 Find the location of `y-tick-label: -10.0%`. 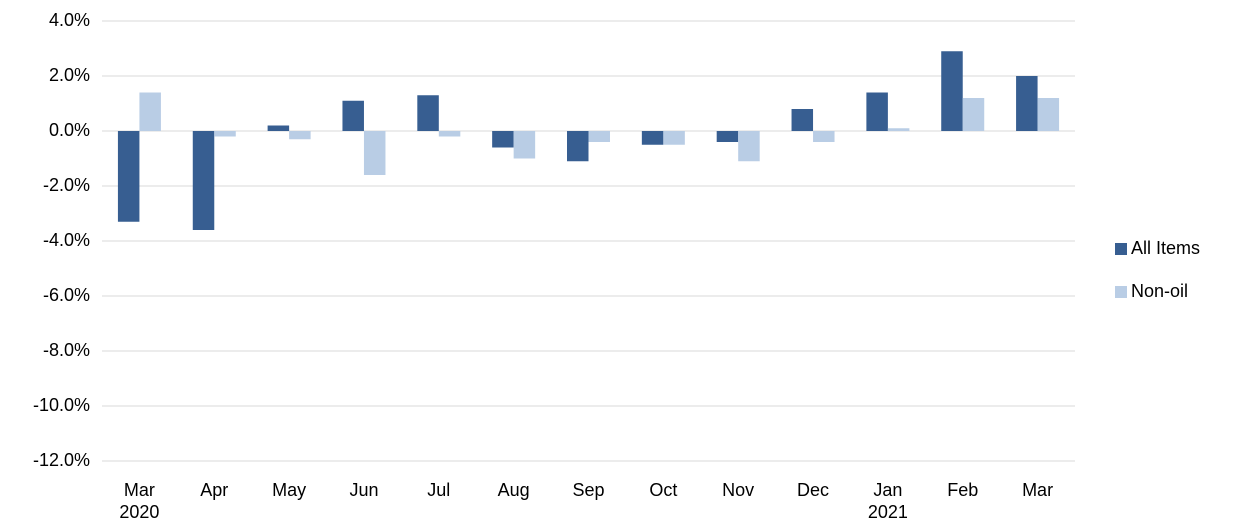

y-tick-label: -10.0% is located at coordinates (61, 405).